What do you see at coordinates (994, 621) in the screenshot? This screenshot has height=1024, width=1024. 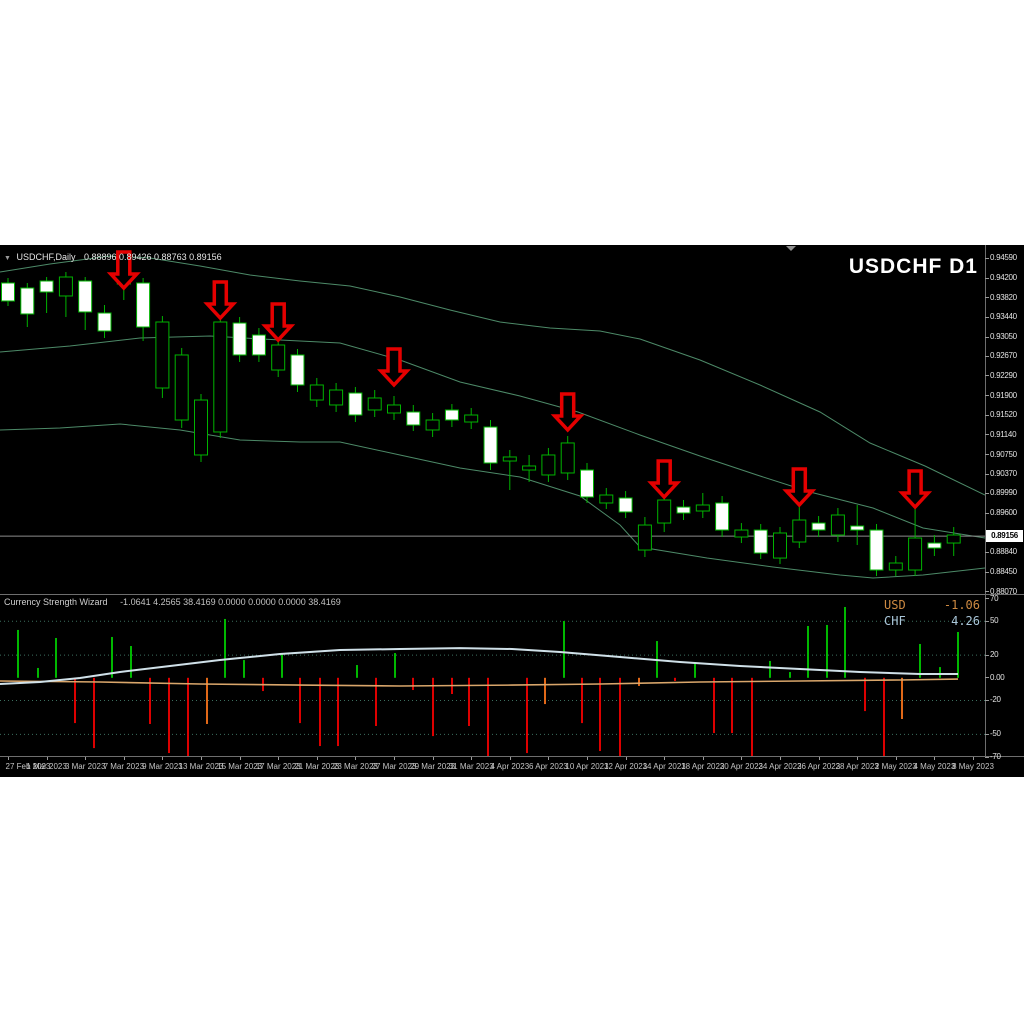 I see `indicator-axis-label: 50` at bounding box center [994, 621].